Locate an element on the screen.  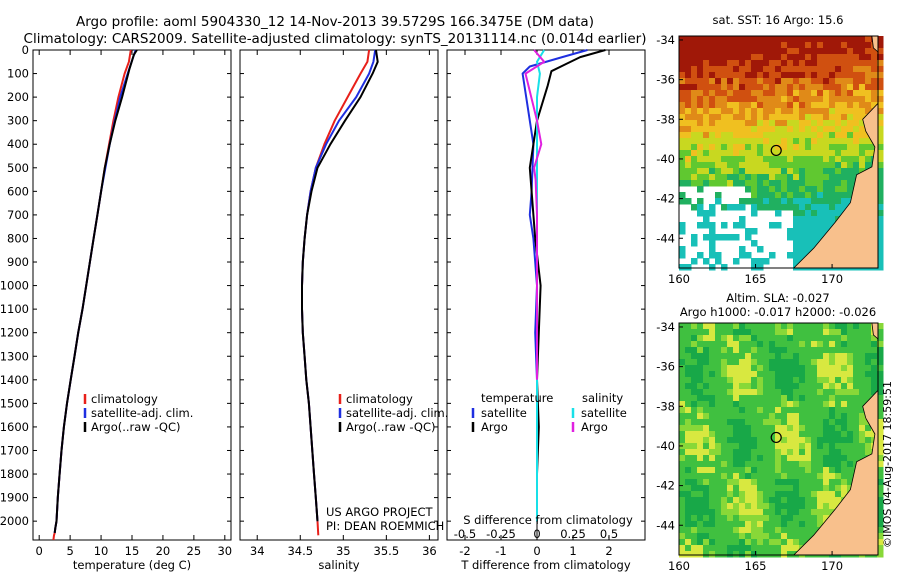
s-diff-axis-label: S difference from climatology is located at coordinates (548, 520).